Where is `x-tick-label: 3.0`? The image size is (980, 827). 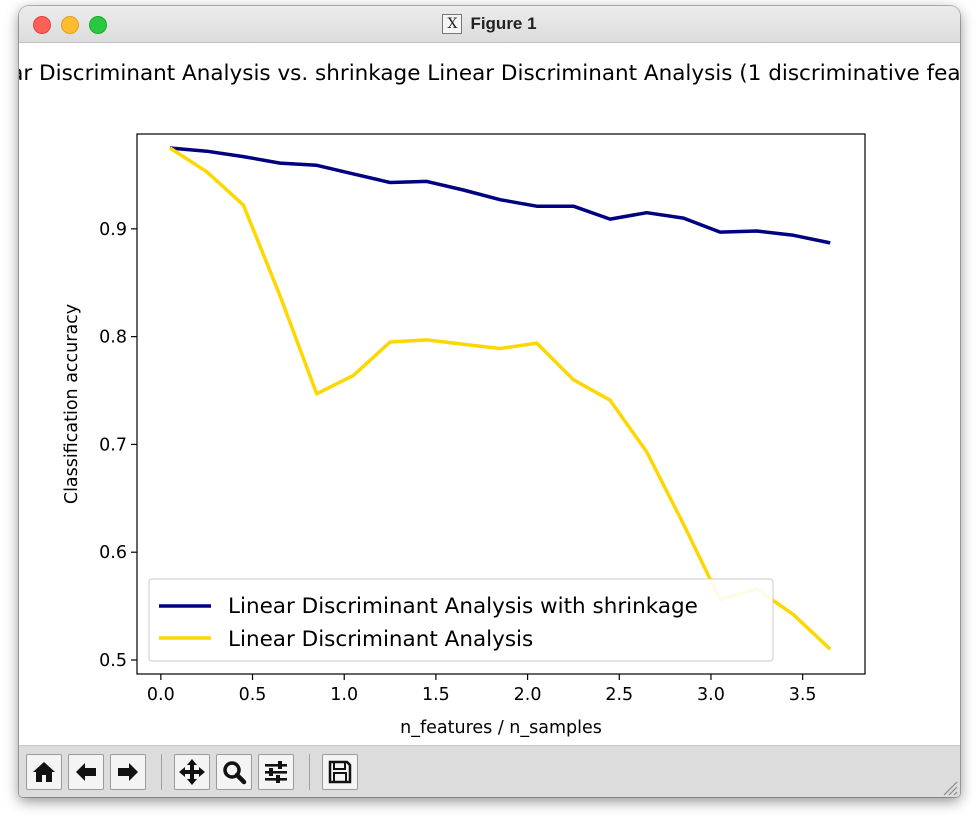 x-tick-label: 3.0 is located at coordinates (711, 695).